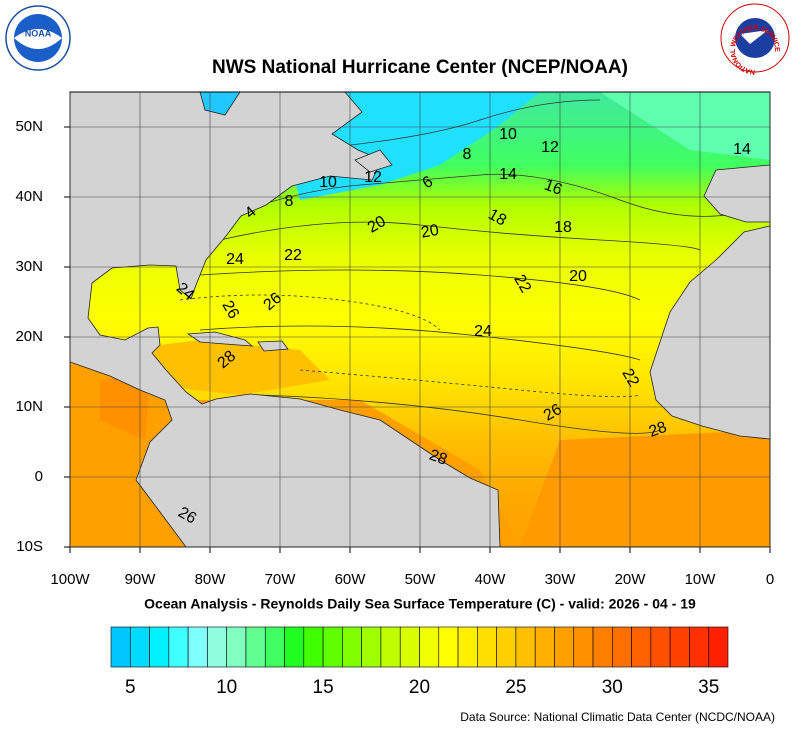  What do you see at coordinates (226, 687) in the screenshot?
I see `colorbar-tick-label: 10` at bounding box center [226, 687].